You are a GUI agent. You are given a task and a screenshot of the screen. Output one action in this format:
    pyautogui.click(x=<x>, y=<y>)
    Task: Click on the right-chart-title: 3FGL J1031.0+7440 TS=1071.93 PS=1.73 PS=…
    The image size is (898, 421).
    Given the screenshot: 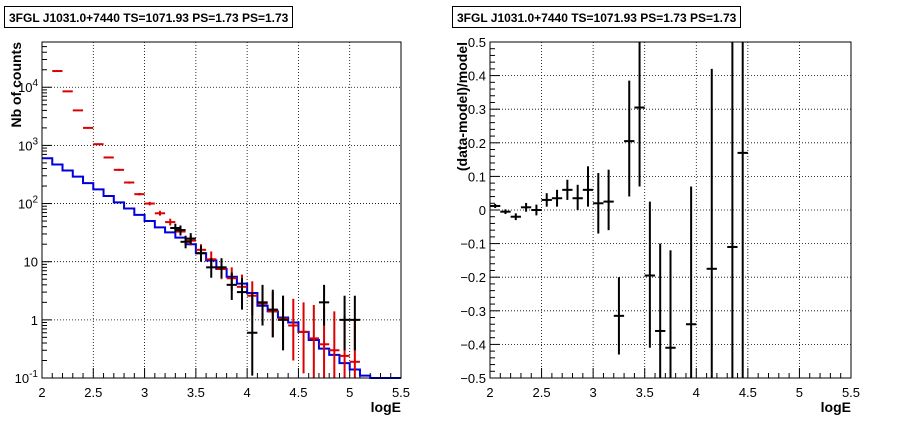 What is the action you would take?
    pyautogui.click(x=597, y=17)
    